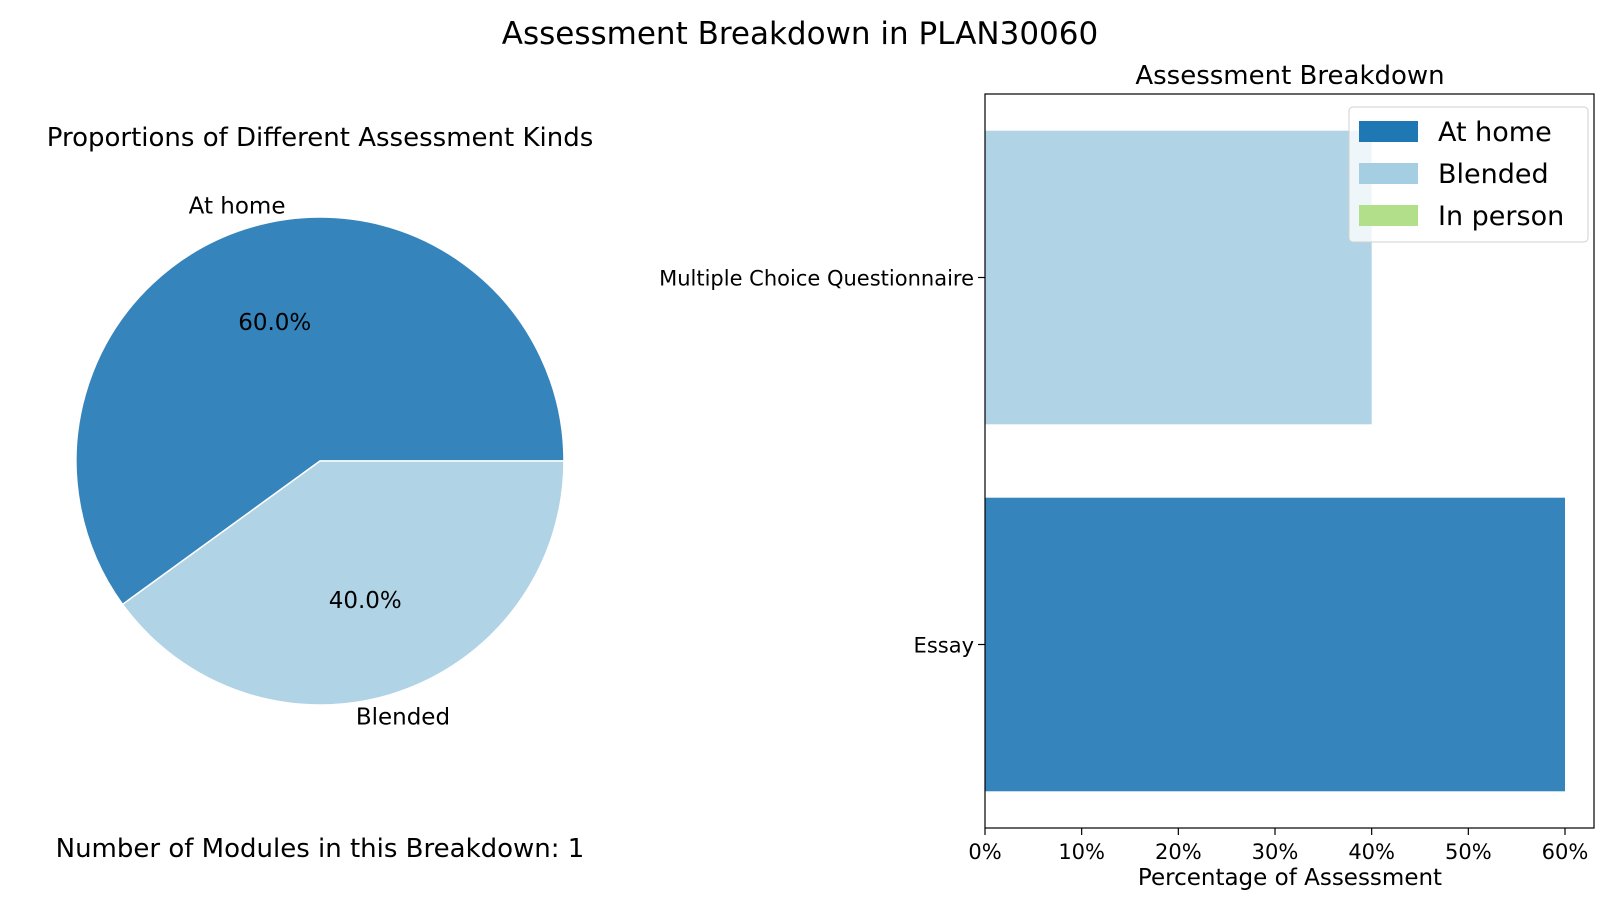 Image resolution: width=1600 pixels, height=900 pixels. I want to click on bar-legend: At home Blended In person, so click(1468, 174).